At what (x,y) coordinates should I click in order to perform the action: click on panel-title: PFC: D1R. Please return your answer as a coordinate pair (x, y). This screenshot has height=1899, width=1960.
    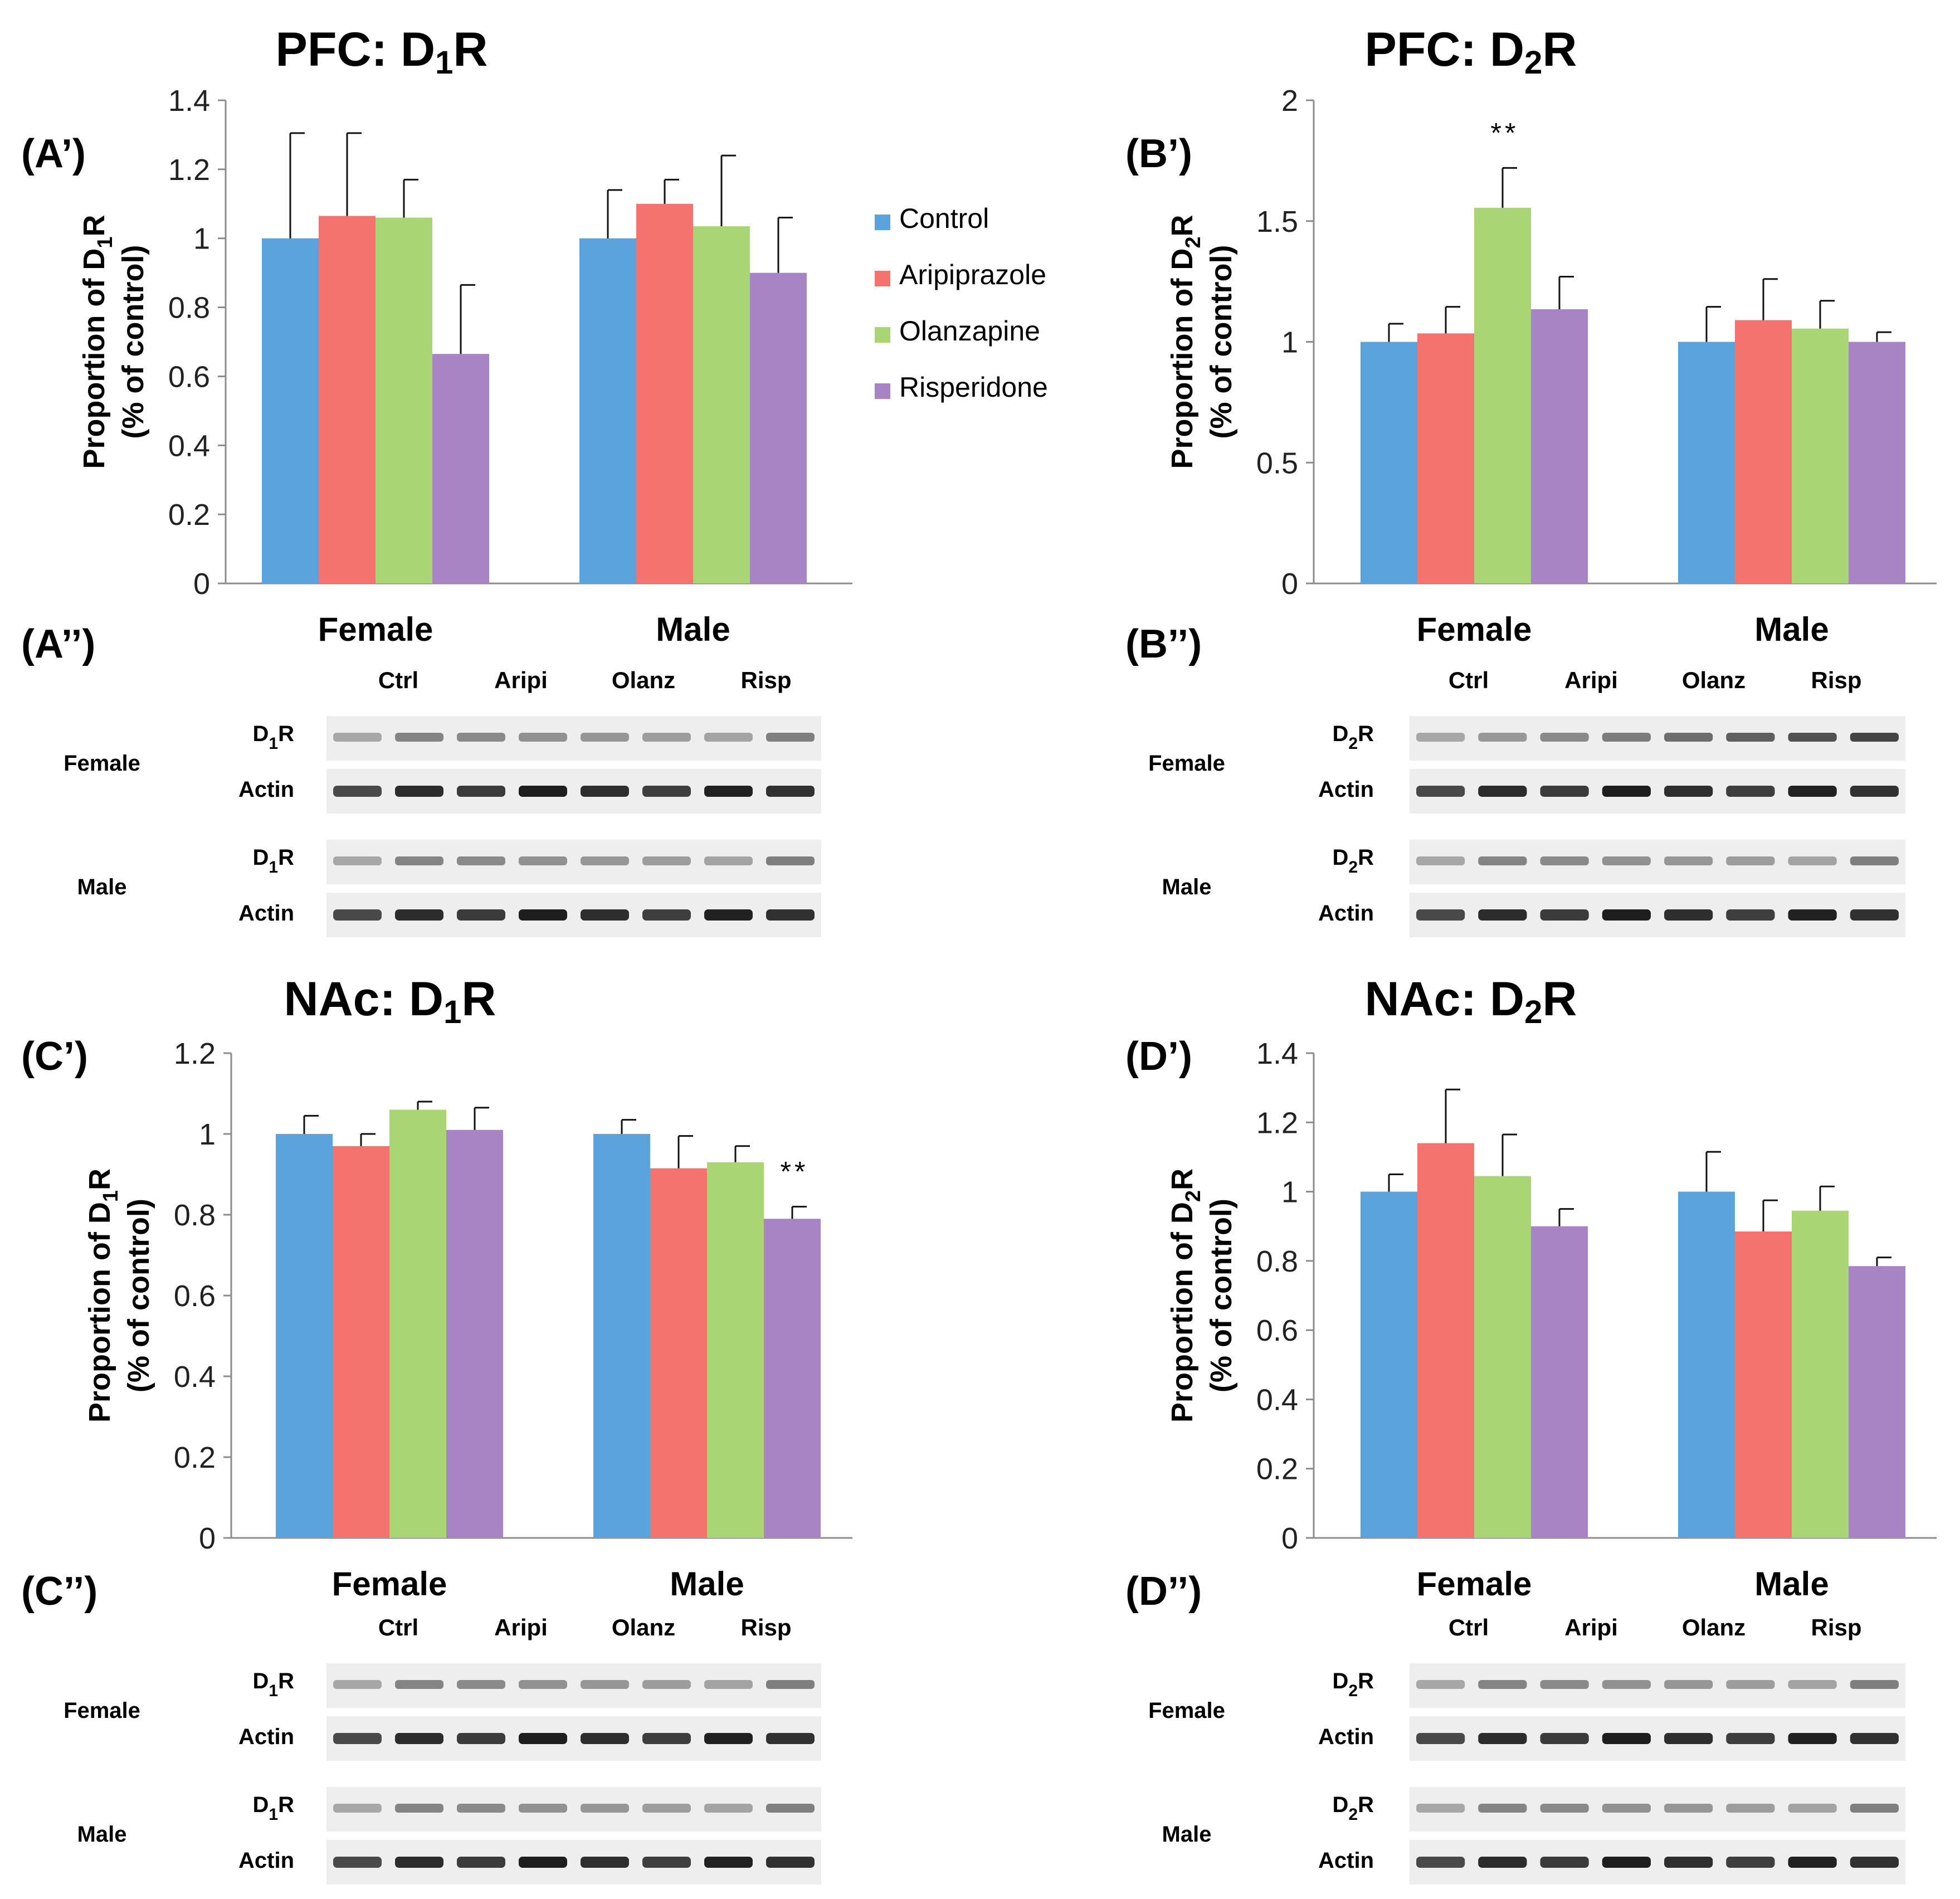
    Looking at the image, I should click on (381, 52).